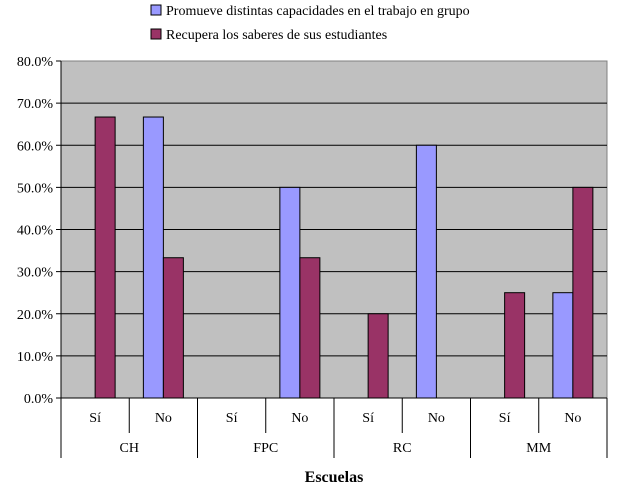 This screenshot has width=617, height=488. Describe the element at coordinates (35, 104) in the screenshot. I see `y-tick-label: 70.0%` at that location.